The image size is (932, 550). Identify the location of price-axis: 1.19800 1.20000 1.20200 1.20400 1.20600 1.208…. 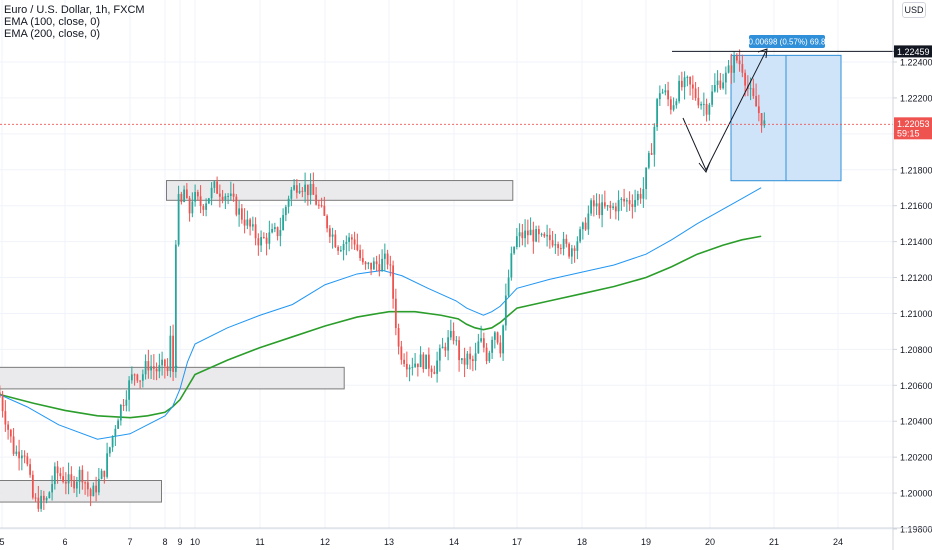
(912, 275).